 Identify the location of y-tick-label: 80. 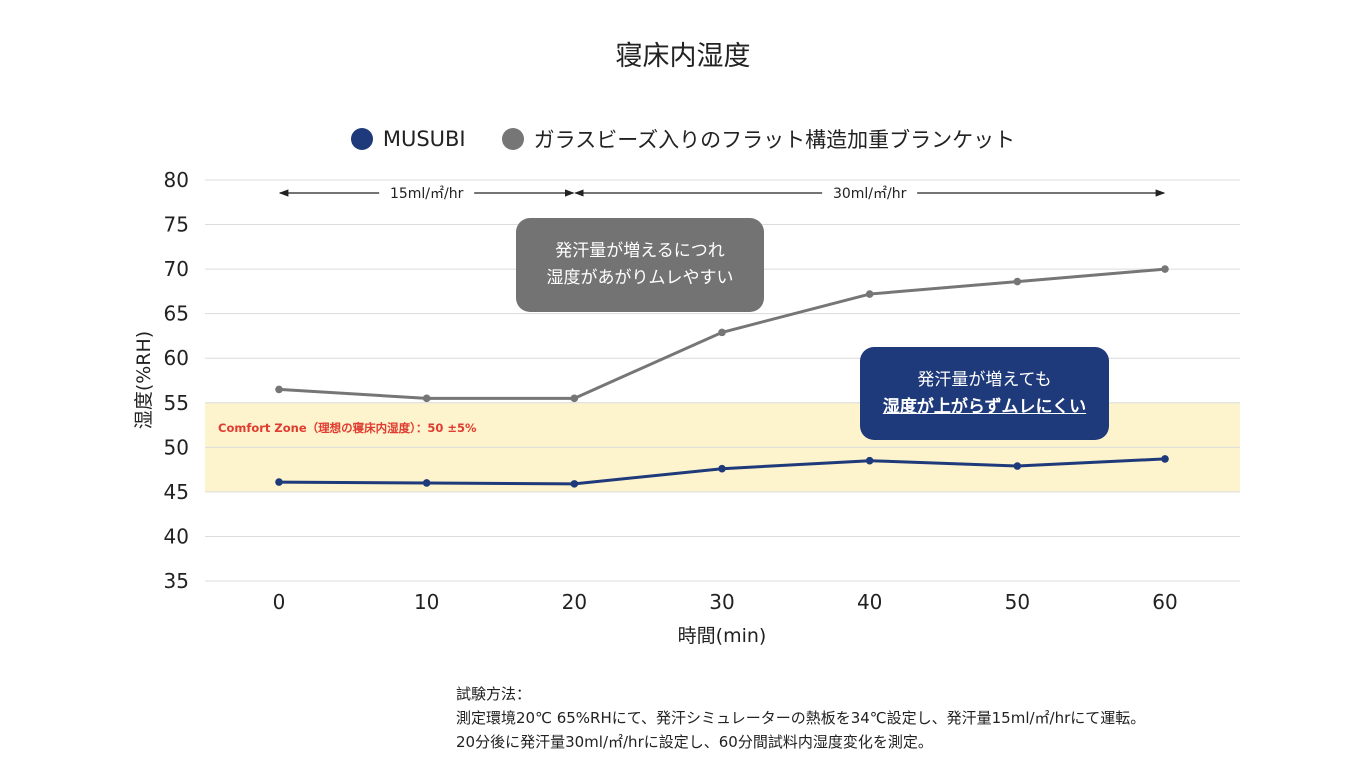
(176, 180).